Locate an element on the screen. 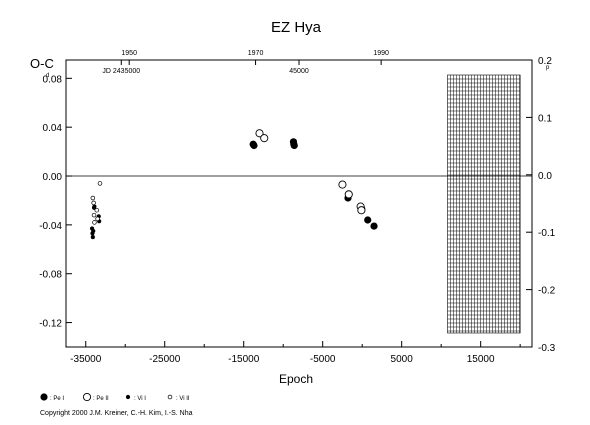 The height and width of the screenshot is (425, 590). y-tick-label-left: -0.04 is located at coordinates (50, 226).